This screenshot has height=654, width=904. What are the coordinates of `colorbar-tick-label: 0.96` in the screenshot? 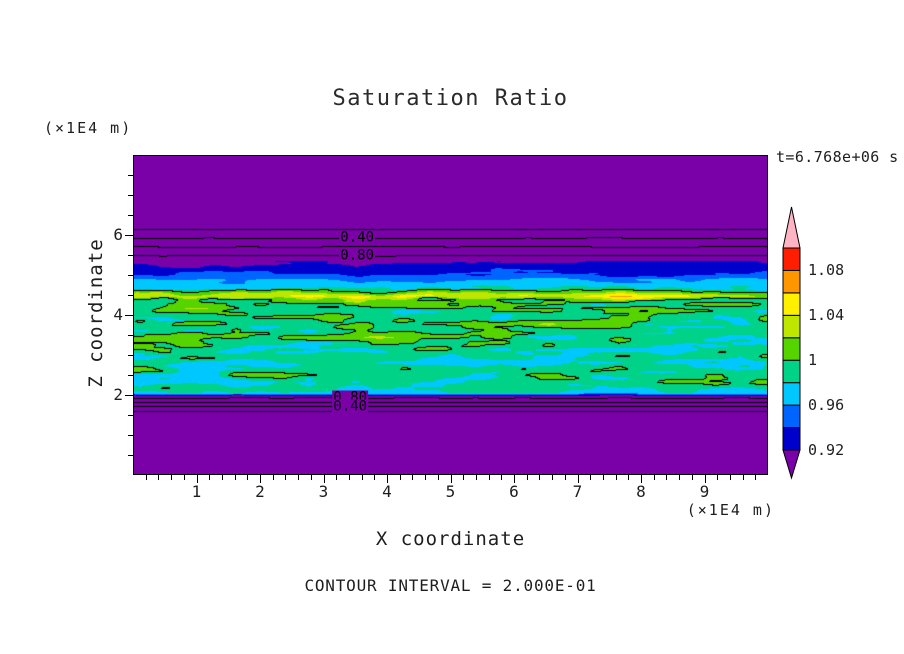 It's located at (826, 405).